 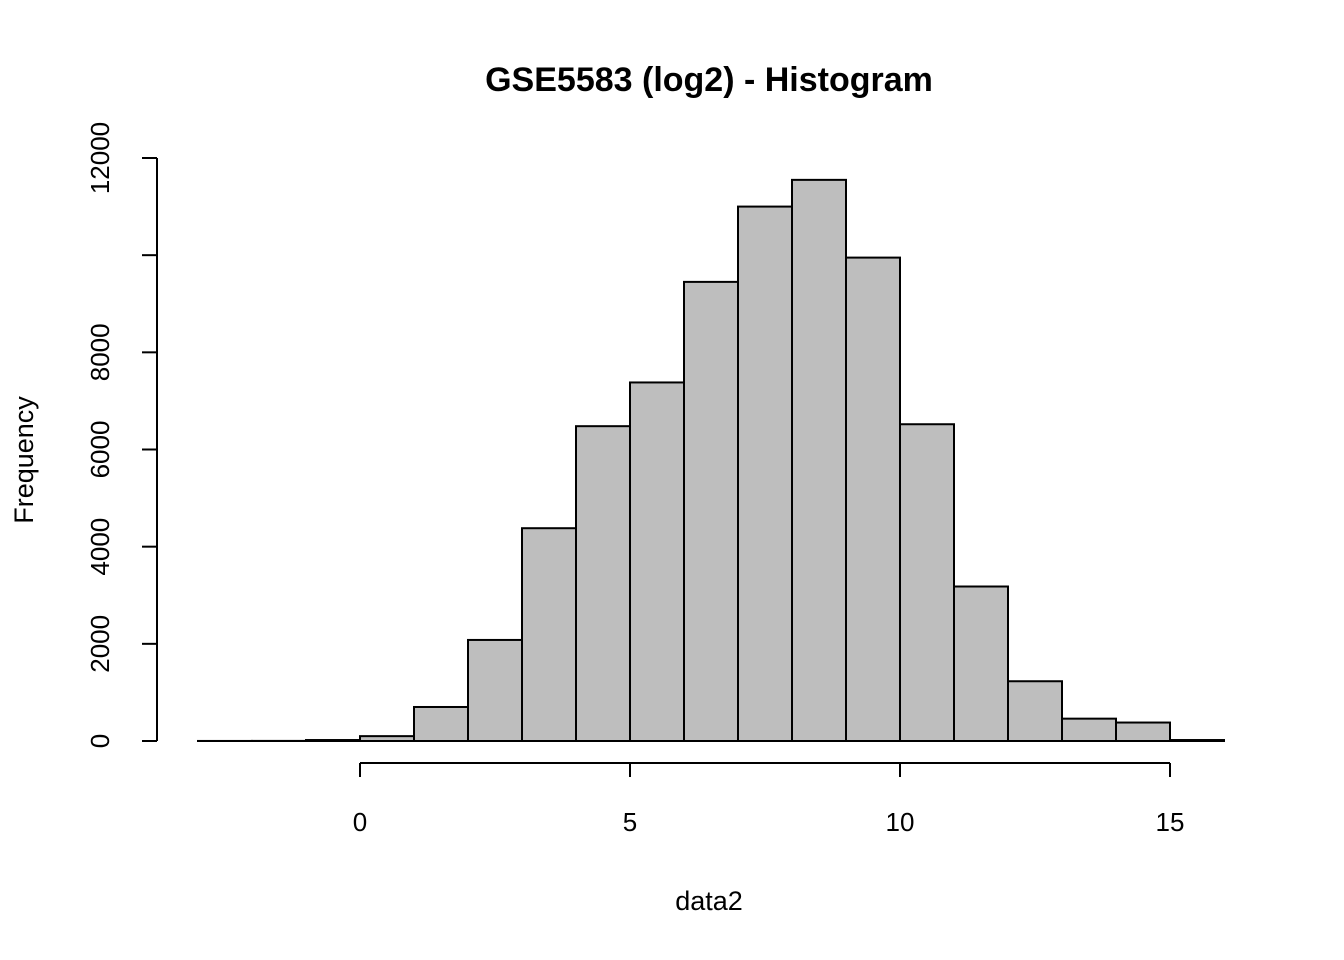 I want to click on y-tick-label-0: 0, so click(x=100, y=741).